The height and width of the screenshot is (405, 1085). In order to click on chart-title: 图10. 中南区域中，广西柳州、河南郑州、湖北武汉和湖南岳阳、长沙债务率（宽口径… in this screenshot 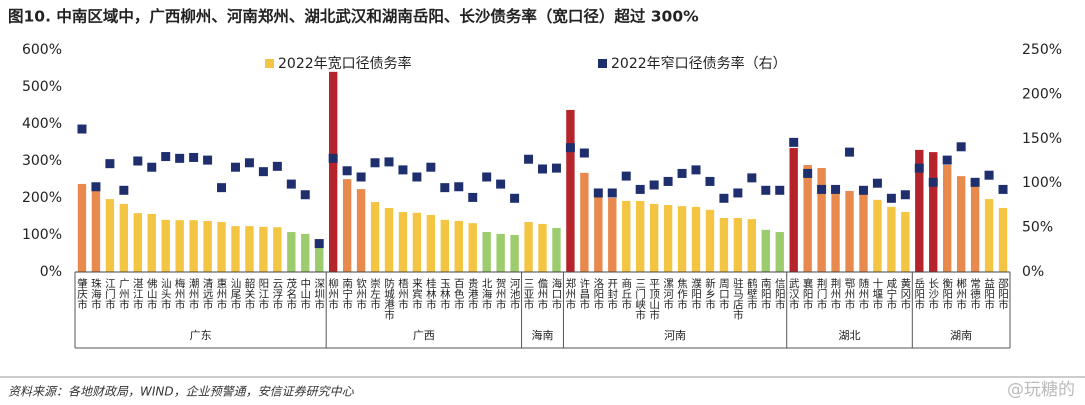, I will do `click(353, 16)`.